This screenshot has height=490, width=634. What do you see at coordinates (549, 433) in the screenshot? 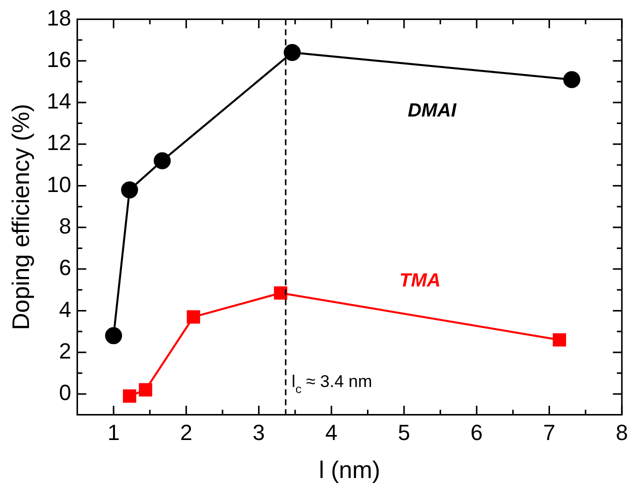
I see `x-tick-label: 7` at bounding box center [549, 433].